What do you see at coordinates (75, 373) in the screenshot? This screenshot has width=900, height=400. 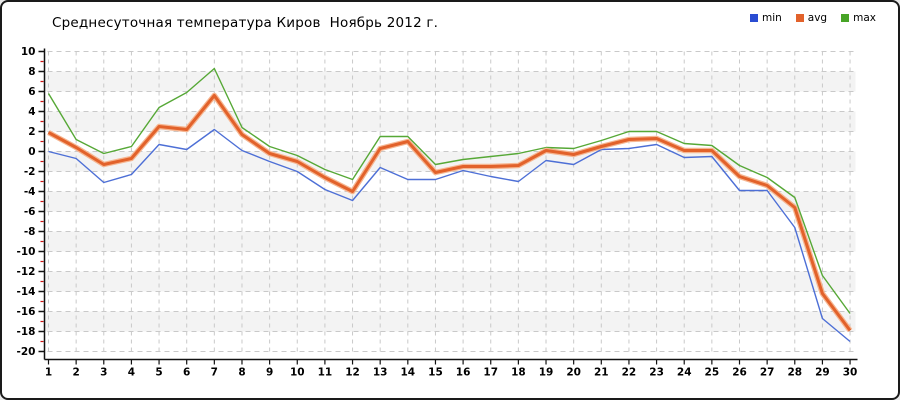 I see `x-tick-label: 2` at bounding box center [75, 373].